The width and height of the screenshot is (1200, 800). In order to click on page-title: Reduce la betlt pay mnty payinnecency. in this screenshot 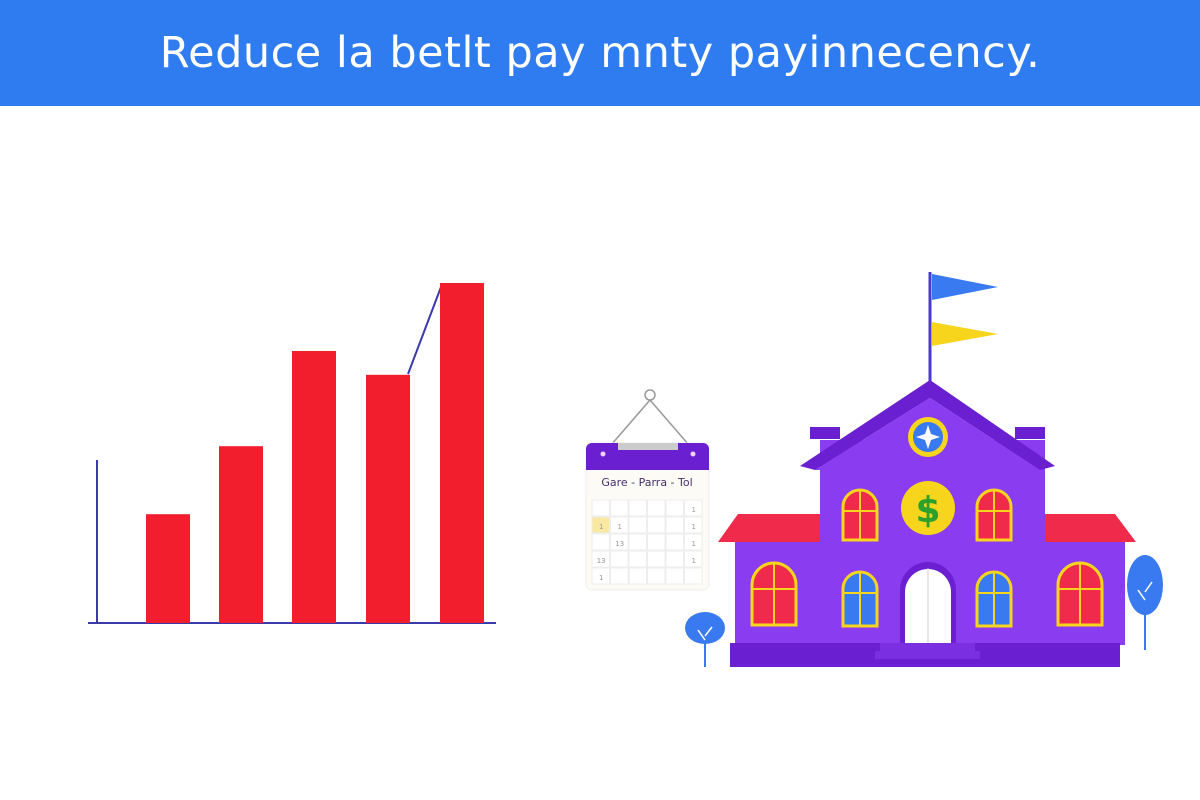, I will do `click(600, 53)`.